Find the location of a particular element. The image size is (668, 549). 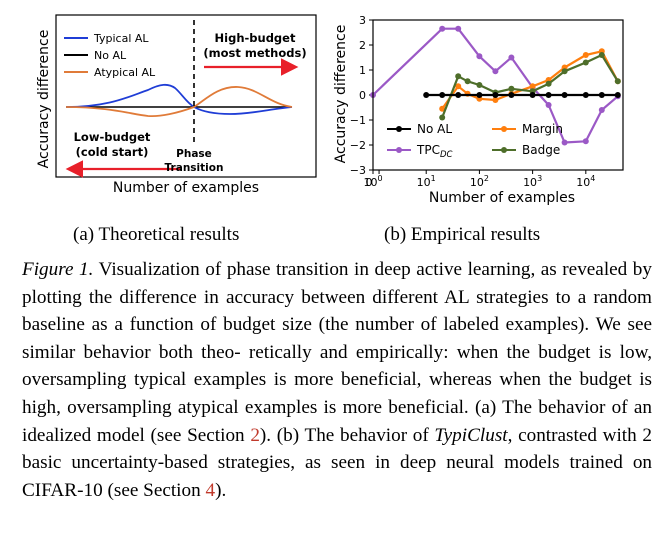

x-tick-exponent: 3 is located at coordinates (539, 178).